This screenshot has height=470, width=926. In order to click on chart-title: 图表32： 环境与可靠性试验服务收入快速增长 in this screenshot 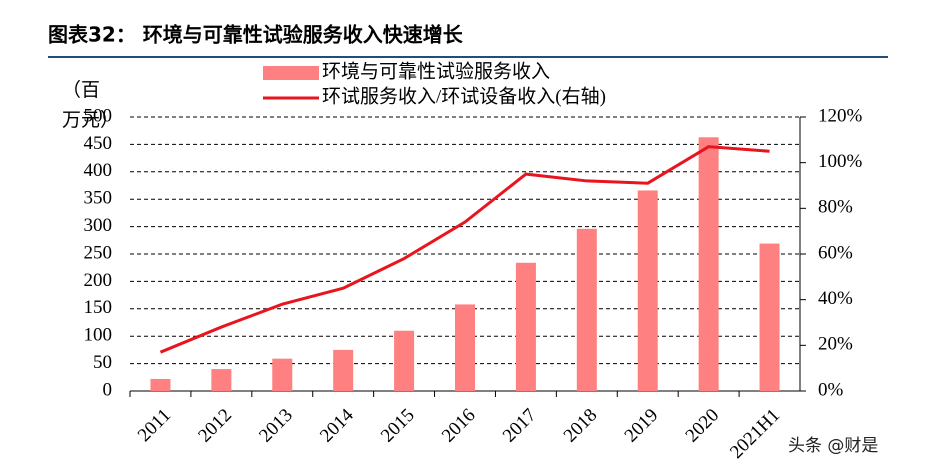, I will do `click(256, 35)`.